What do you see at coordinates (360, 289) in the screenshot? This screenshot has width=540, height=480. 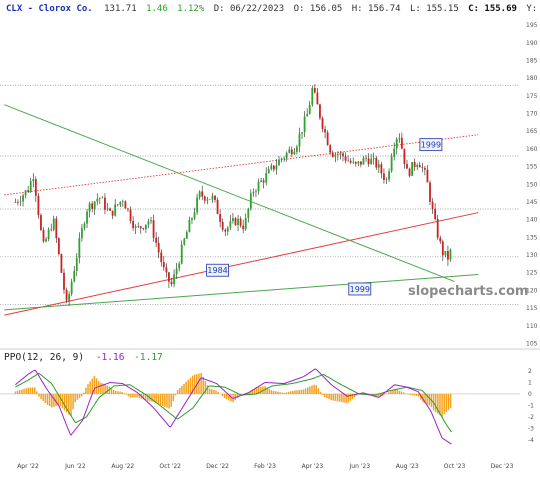 I see `annotation-label: 1999` at bounding box center [360, 289].